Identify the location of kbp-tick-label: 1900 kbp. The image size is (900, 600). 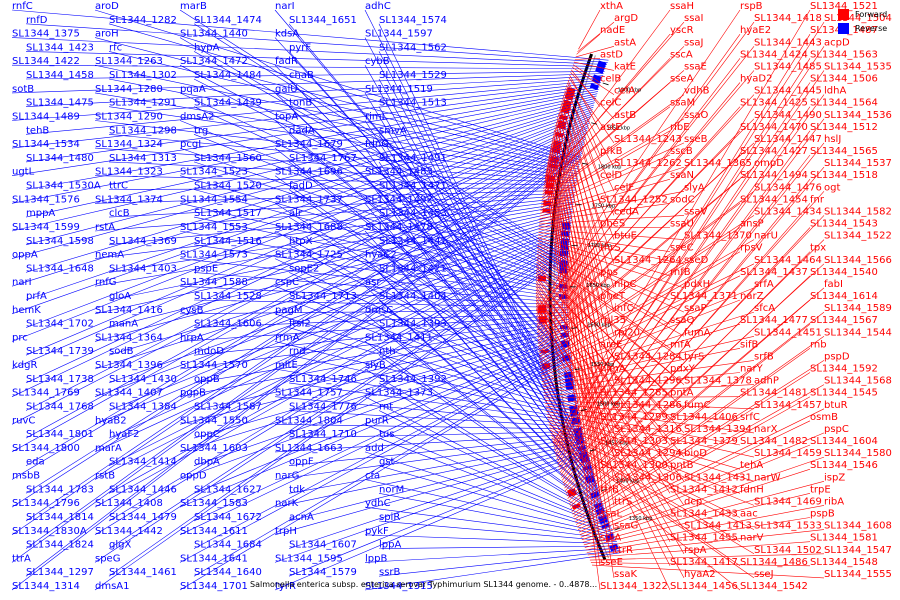
(630, 91).